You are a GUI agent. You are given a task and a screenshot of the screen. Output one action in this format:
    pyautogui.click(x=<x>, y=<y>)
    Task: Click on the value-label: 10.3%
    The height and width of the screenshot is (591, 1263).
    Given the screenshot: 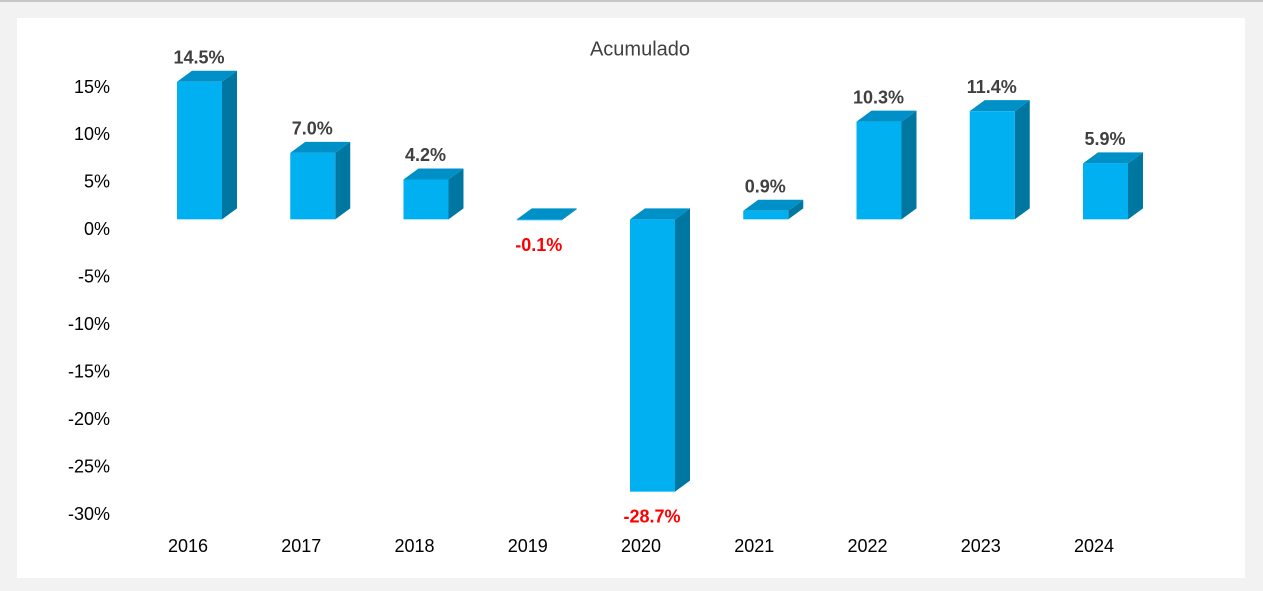 What is the action you would take?
    pyautogui.click(x=878, y=97)
    